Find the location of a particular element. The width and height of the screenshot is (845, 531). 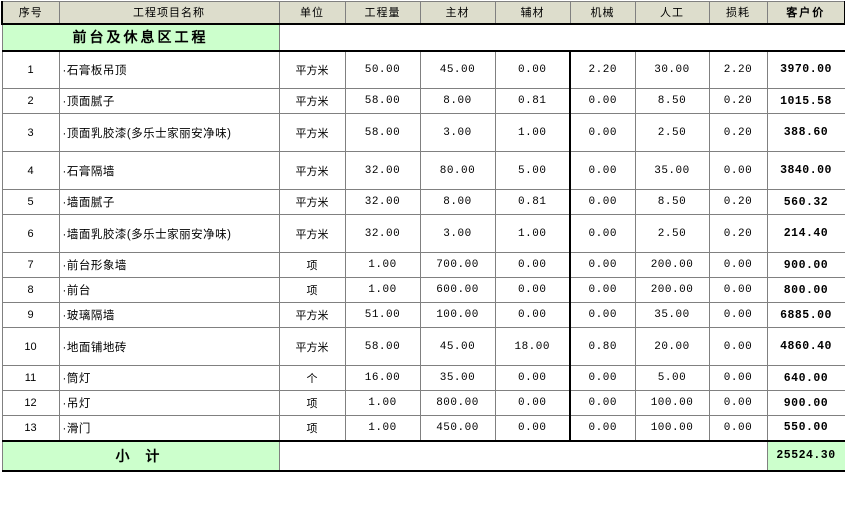

row-quantity-cell: 51.00 is located at coordinates (382, 315).